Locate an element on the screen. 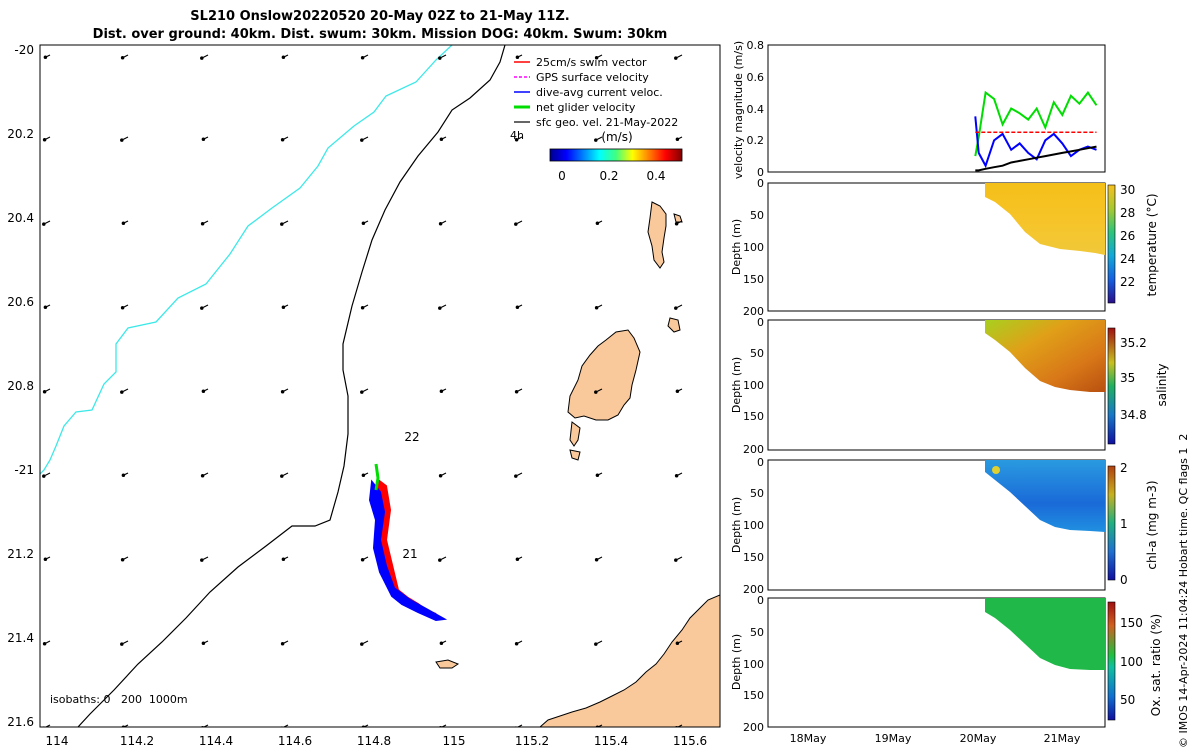  oxygen-ytick: 200 is located at coordinates (753, 727).